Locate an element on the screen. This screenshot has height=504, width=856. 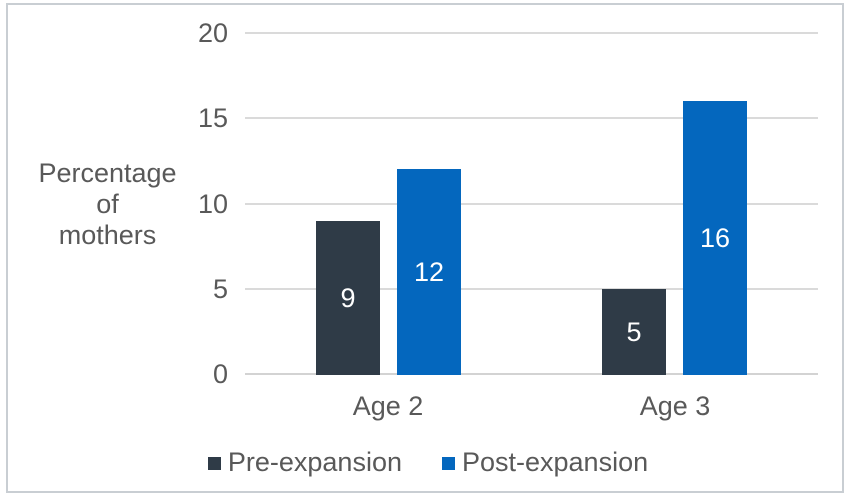
y-axis-title-line-2: of is located at coordinates (107, 204).